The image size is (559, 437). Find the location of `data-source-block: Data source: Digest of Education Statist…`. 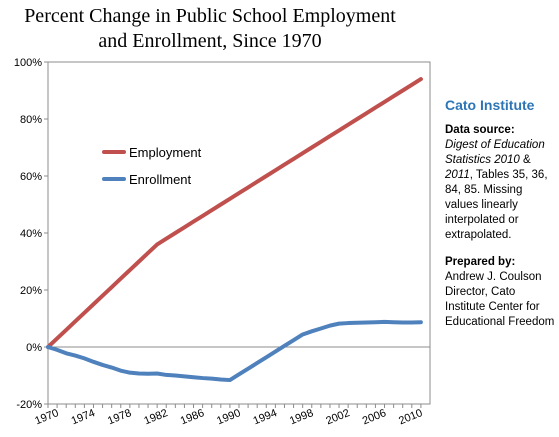

data-source-block: Data source: Digest of Education Statist… is located at coordinates (501, 183).